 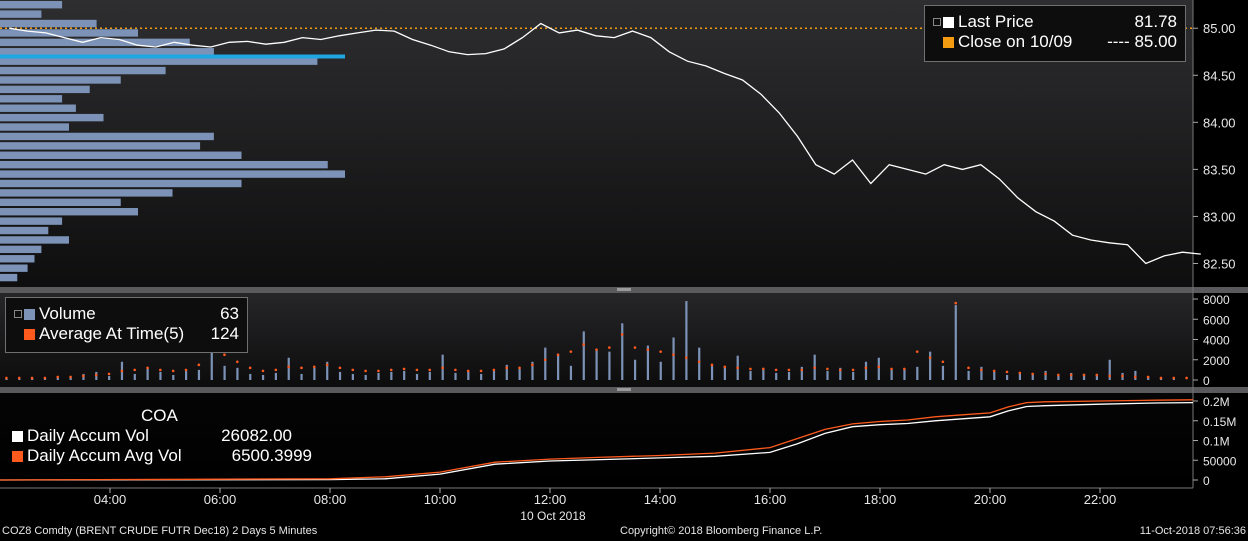 I want to click on legend-accum-vol-row: Daily Accum Vol 26082.00, so click(x=162, y=436).